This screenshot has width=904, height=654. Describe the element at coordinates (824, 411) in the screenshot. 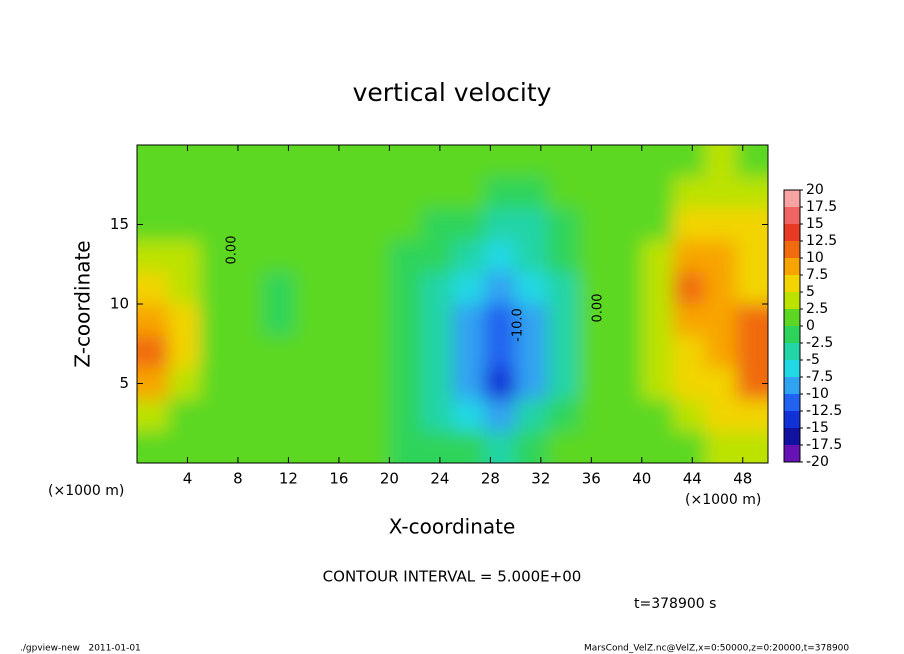

I see `colorbar-label: -12.5` at that location.